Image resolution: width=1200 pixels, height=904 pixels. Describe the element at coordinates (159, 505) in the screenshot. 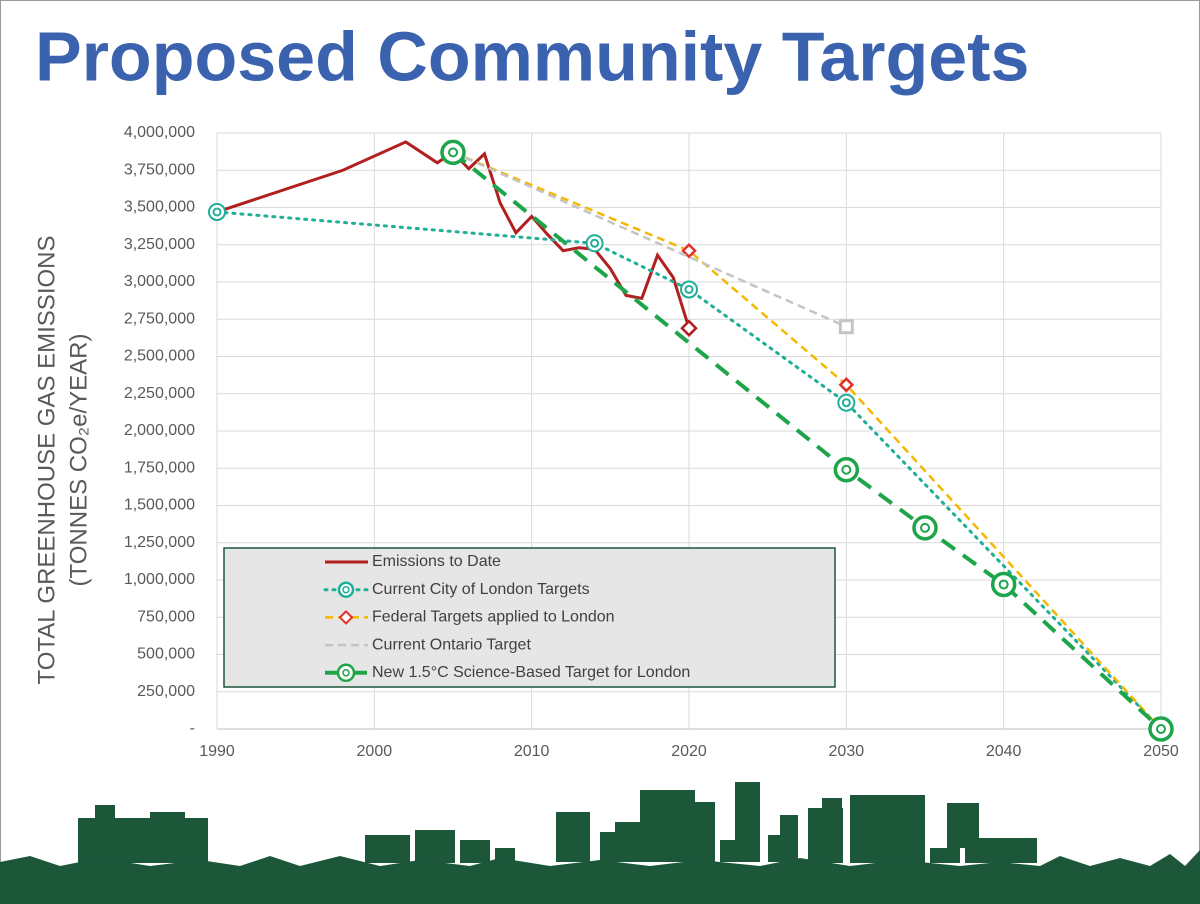

I see `y-tick-label: 1,500,000` at that location.